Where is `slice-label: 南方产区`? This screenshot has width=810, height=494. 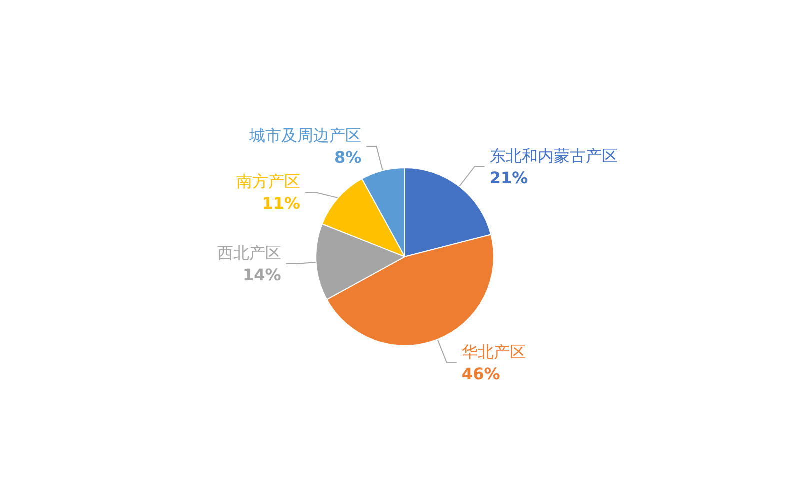 slice-label: 南方产区 is located at coordinates (268, 182).